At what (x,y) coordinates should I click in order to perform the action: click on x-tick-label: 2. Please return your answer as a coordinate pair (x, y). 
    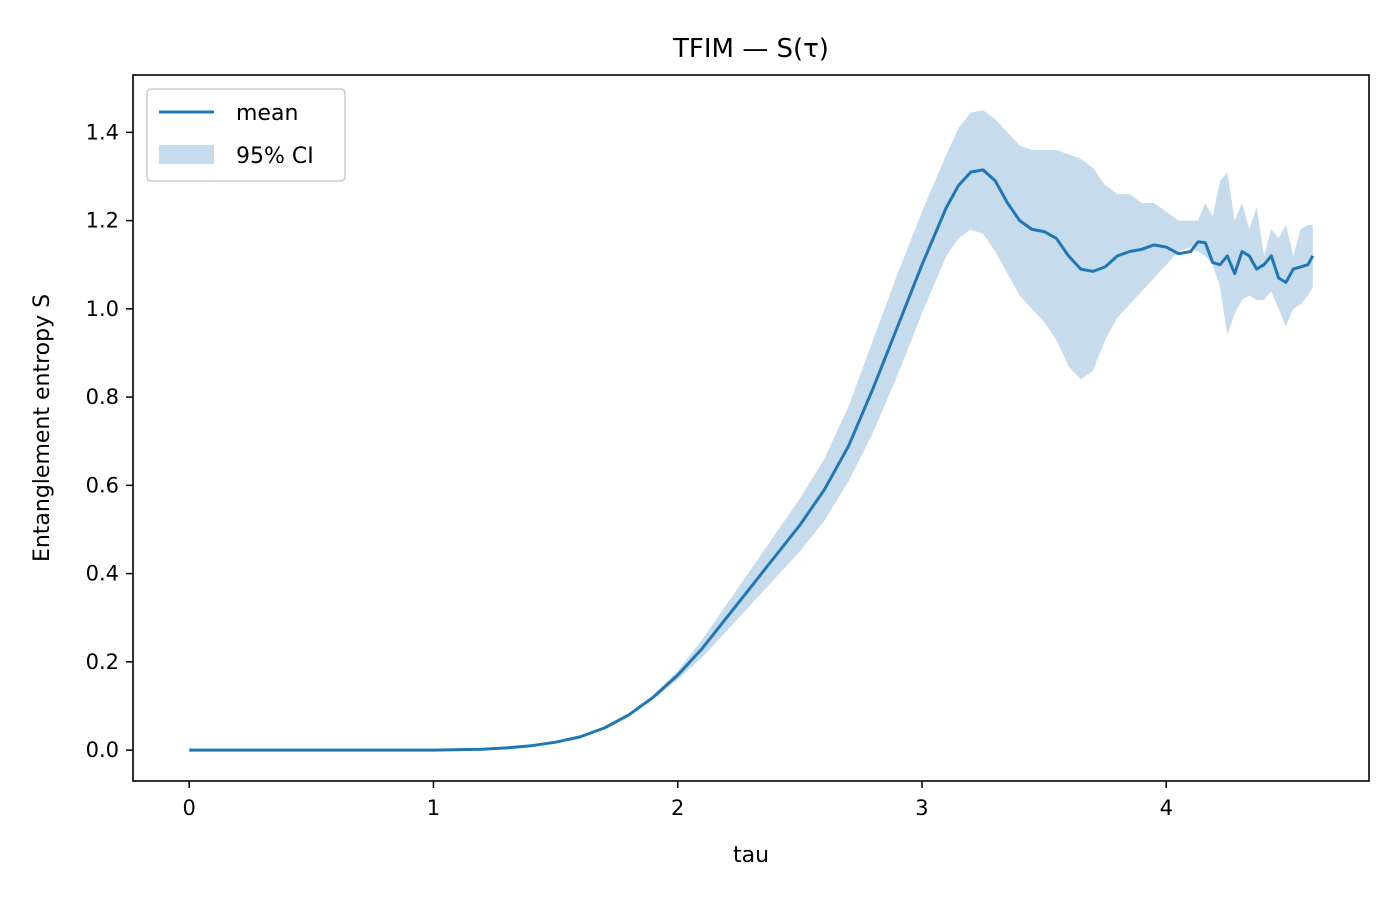
    Looking at the image, I should click on (677, 808).